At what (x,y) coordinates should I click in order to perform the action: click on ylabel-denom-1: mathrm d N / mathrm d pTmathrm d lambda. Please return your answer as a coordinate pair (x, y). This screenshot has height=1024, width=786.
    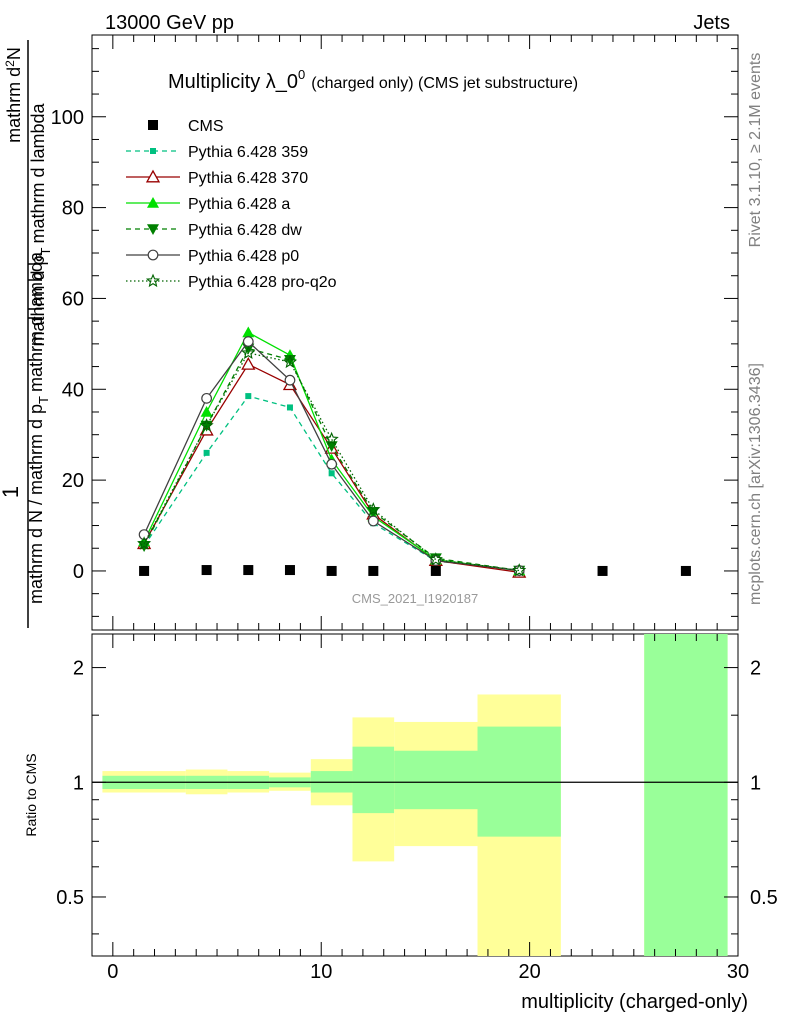
    Looking at the image, I should click on (38, 427).